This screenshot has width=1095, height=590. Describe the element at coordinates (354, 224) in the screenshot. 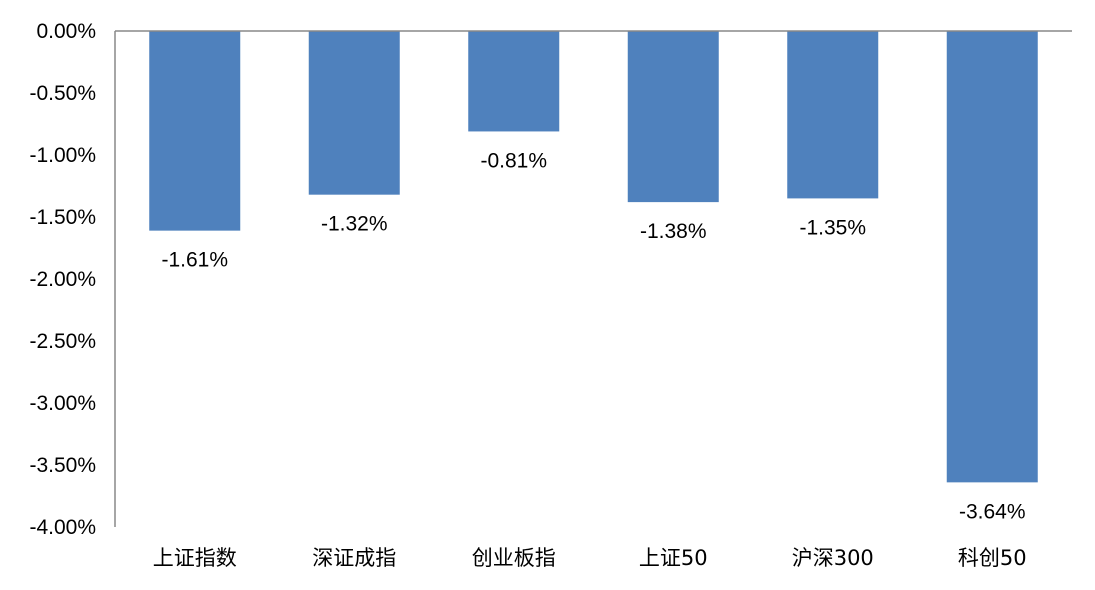

I see `data-label: -1.32%` at that location.